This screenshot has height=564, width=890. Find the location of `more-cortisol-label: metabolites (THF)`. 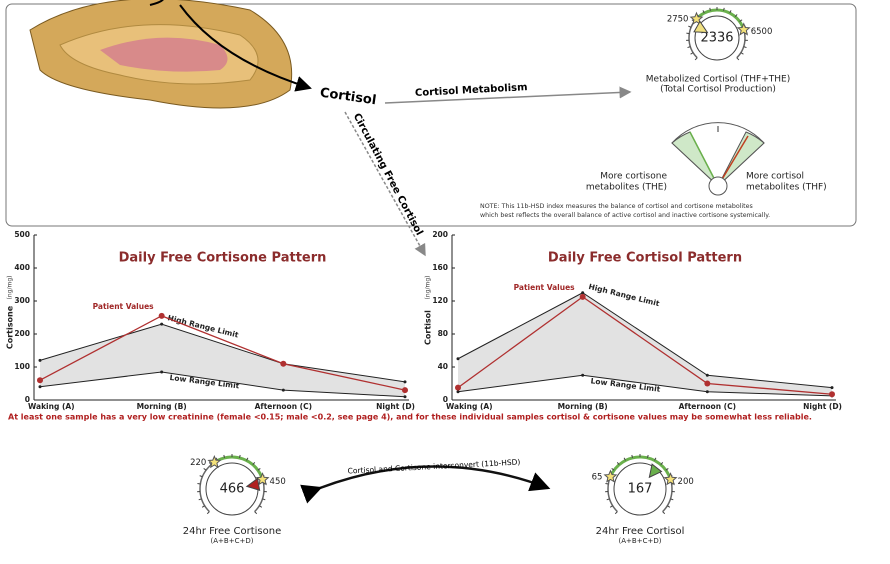

more-cortisol-label: metabolites (THF) is located at coordinates (786, 188).